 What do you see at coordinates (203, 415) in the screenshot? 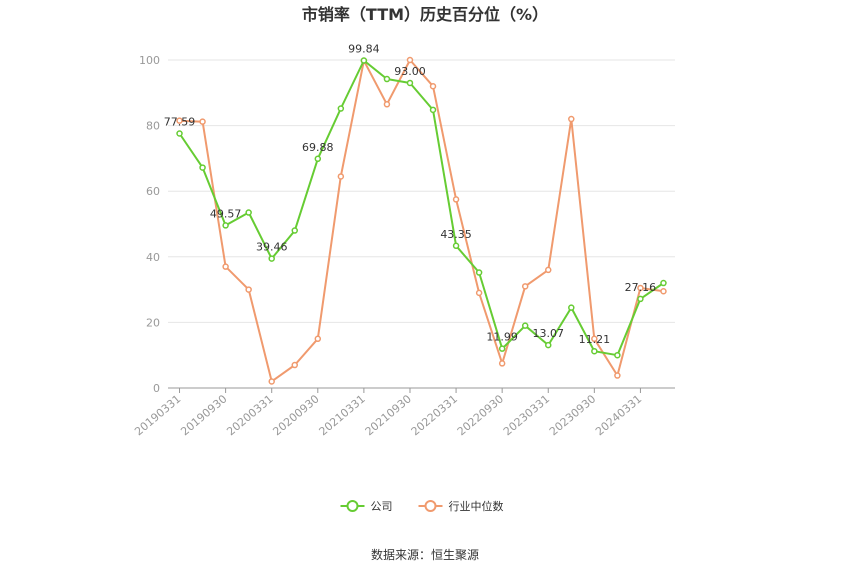
I see `x-tick-label: 20190930` at bounding box center [203, 415].